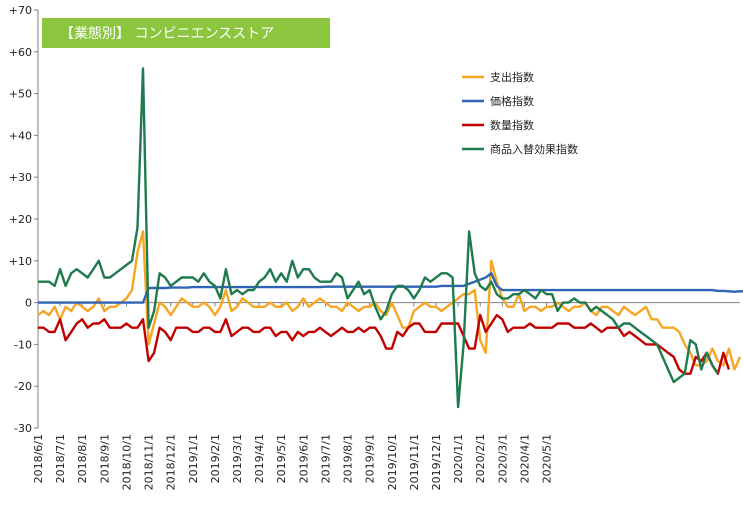 Image resolution: width=743 pixels, height=509 pixels. What do you see at coordinates (20, 52) in the screenshot?
I see `y-tick-label: +60` at bounding box center [20, 52].